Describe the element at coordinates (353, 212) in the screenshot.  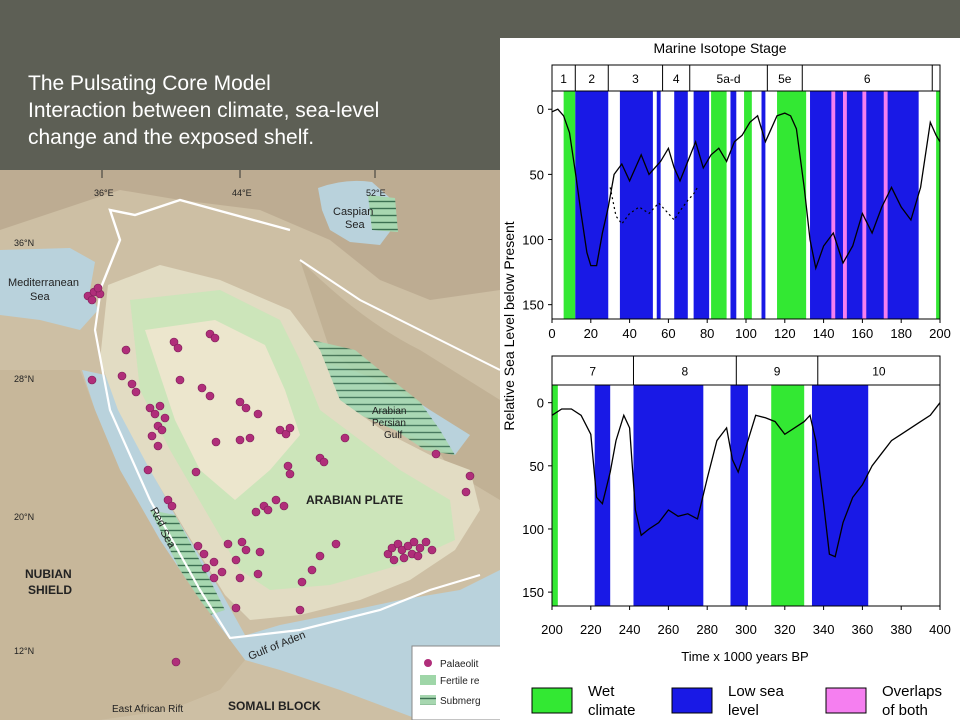
I see `caspian-label-1: Caspian` at that location.